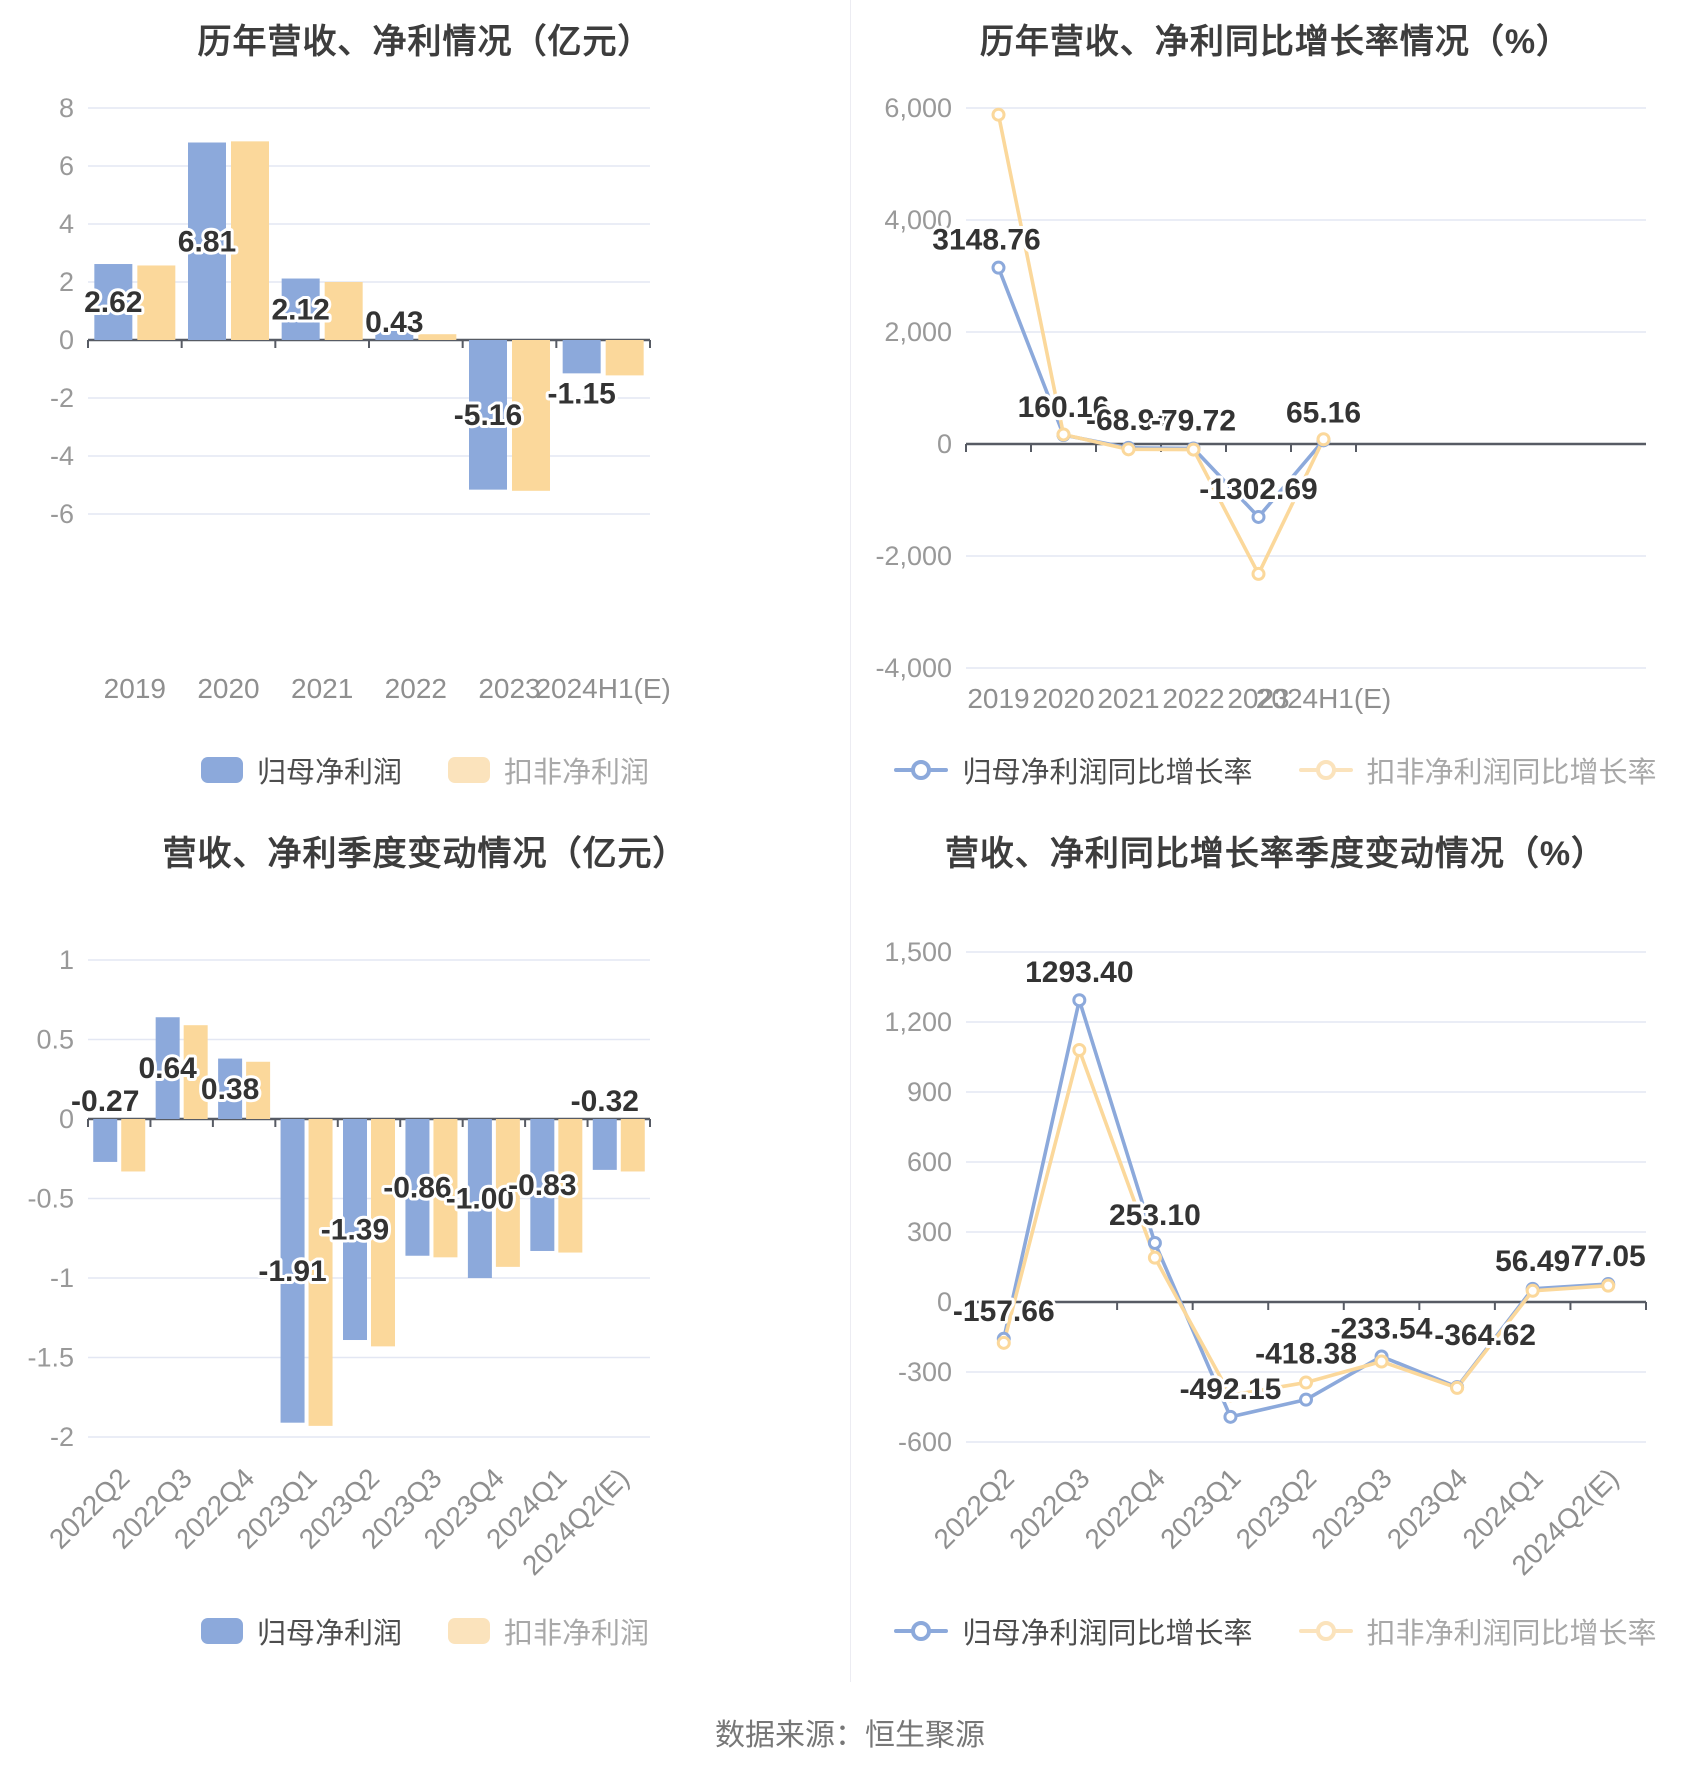 Image resolution: width=1700 pixels, height=1782 pixels. Describe the element at coordinates (113, 302) in the screenshot. I see `svg-text: 2.62` at that location.